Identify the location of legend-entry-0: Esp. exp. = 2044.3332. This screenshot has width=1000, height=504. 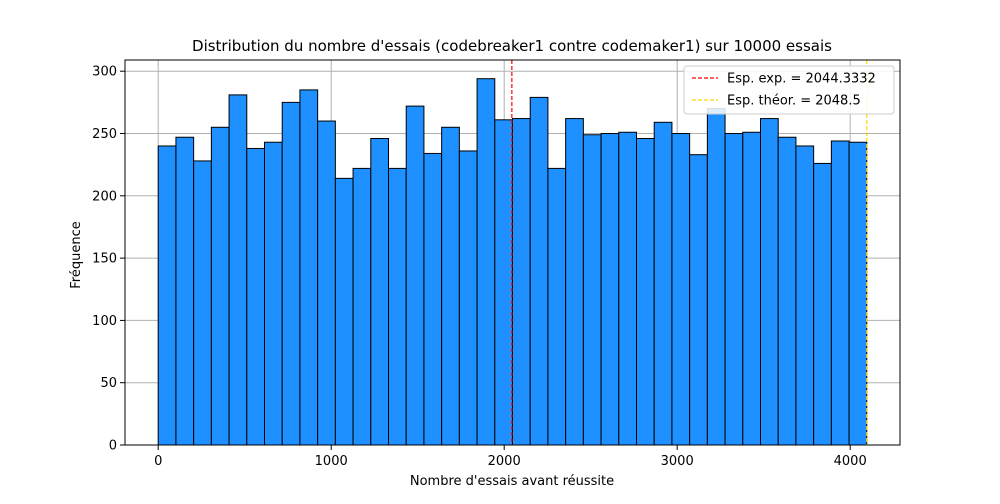
(801, 79).